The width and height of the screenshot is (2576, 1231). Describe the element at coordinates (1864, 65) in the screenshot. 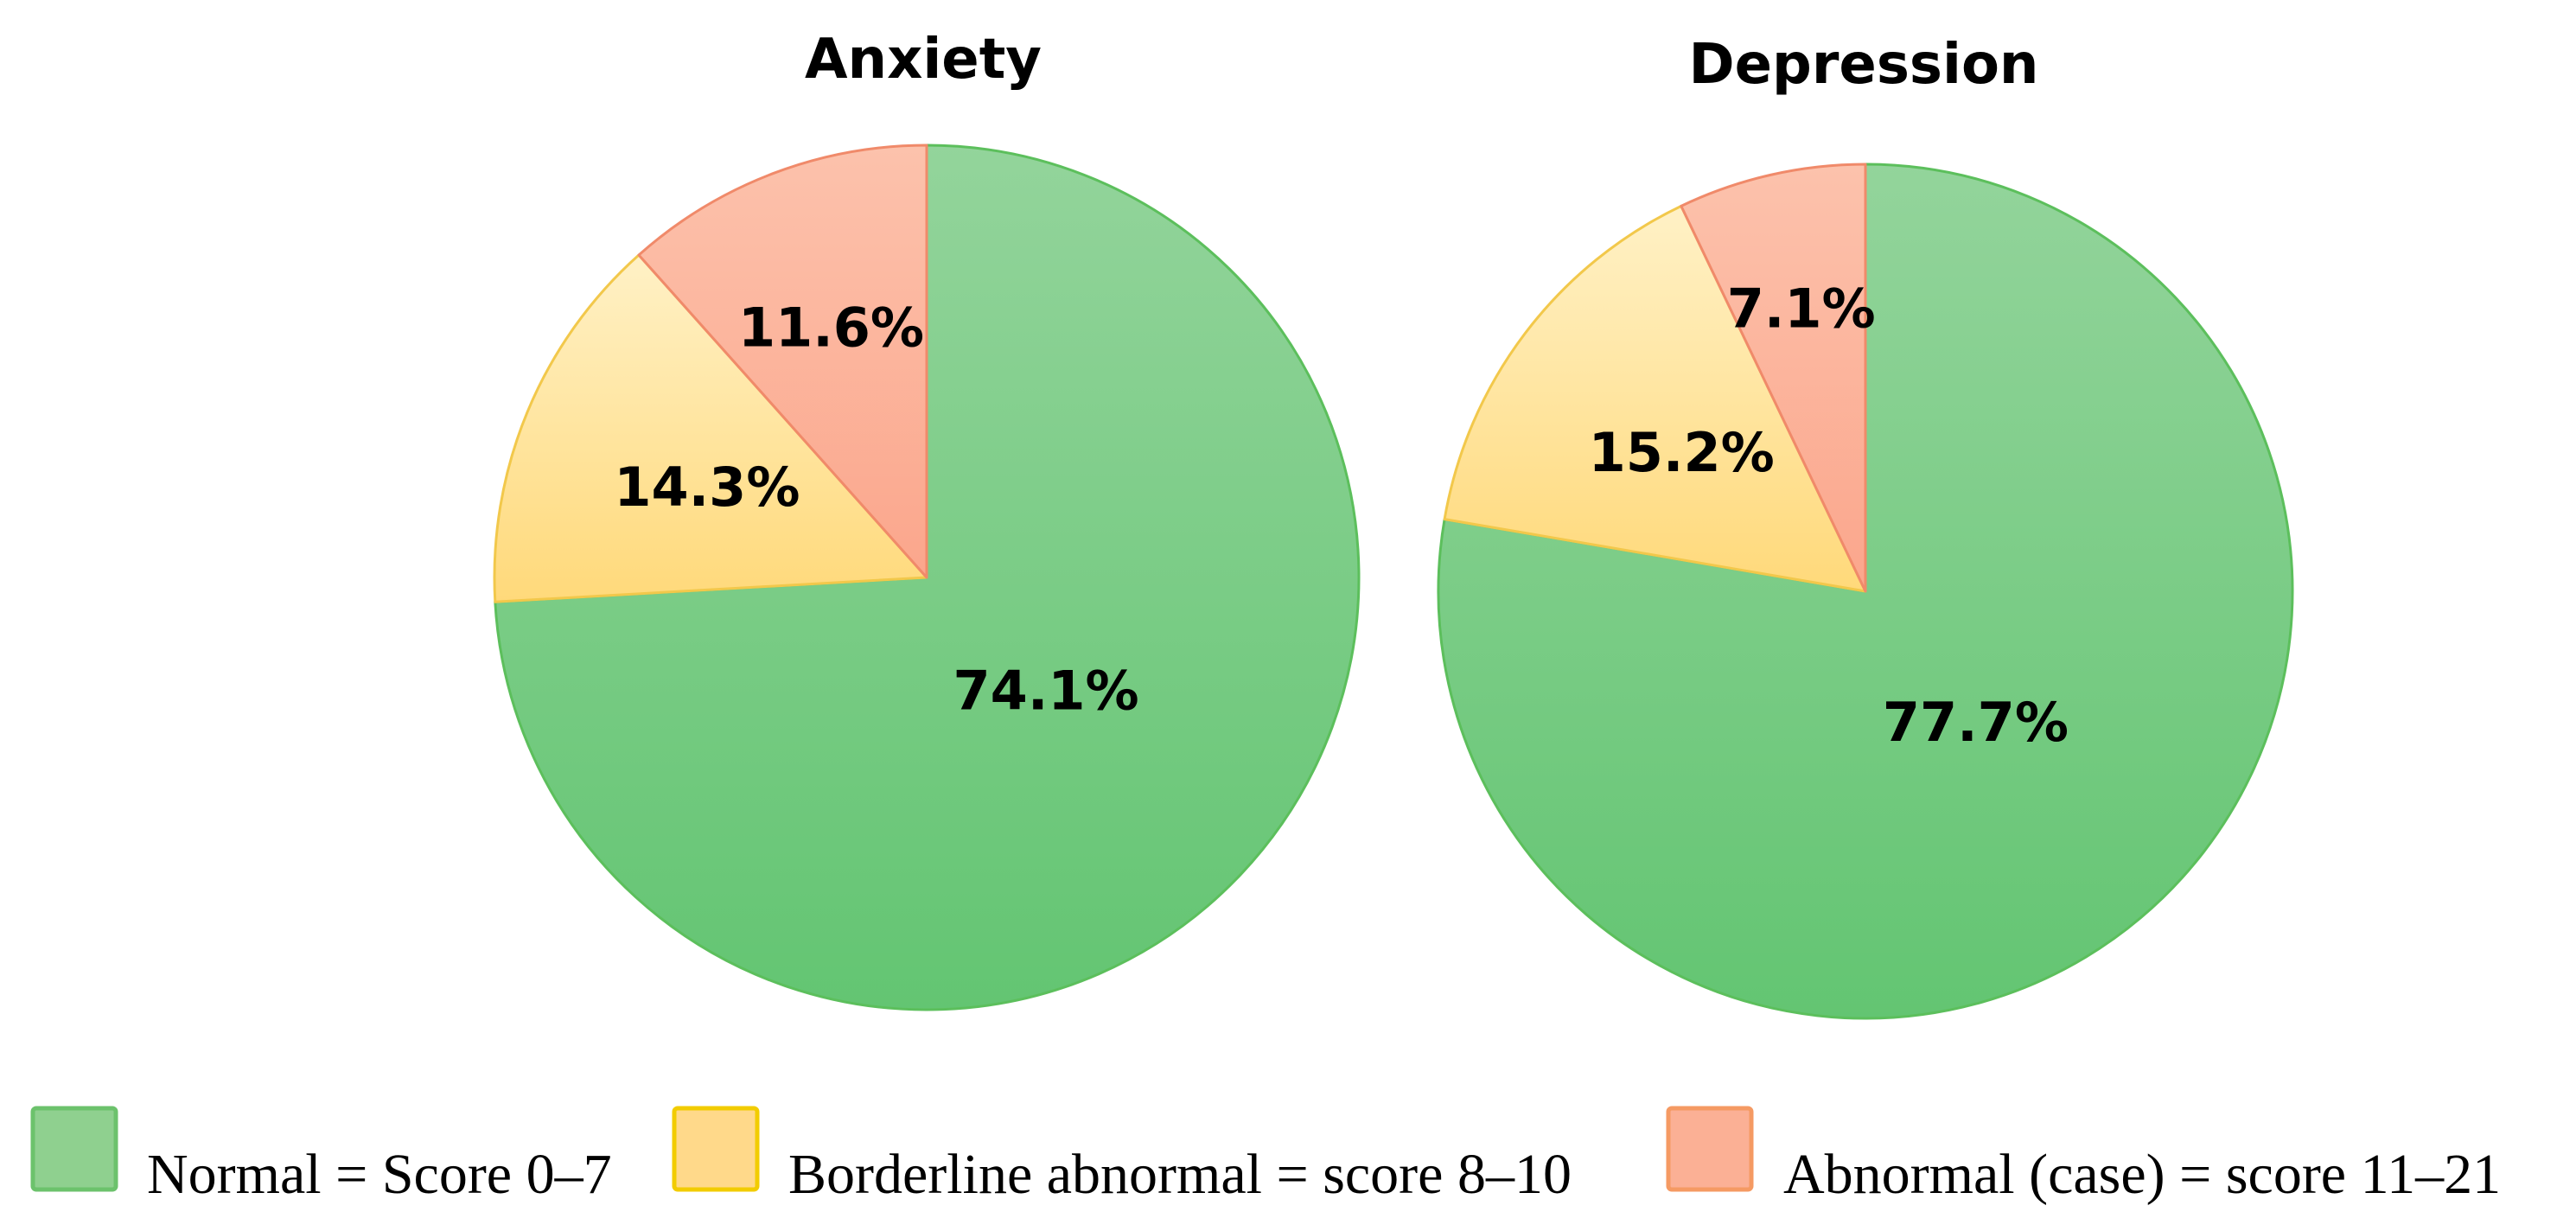

I see `depression-title: Depression` at that location.